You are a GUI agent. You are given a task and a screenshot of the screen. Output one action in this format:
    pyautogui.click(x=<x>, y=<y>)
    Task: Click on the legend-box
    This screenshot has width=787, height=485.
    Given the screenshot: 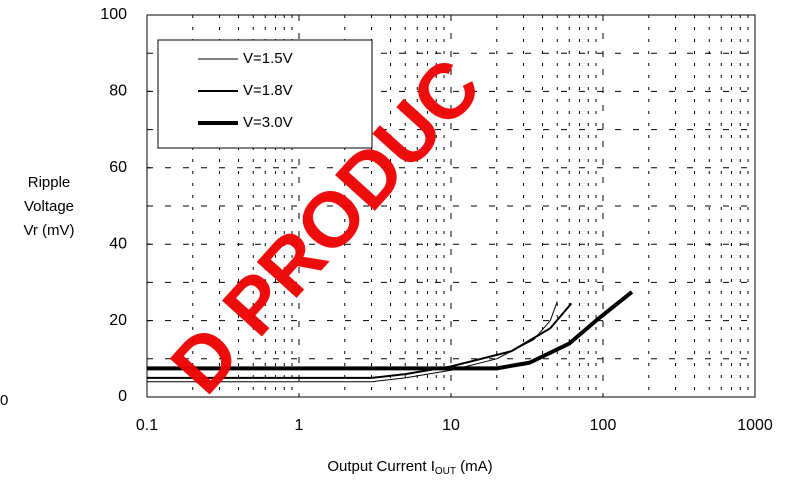 What is the action you would take?
    pyautogui.click(x=265, y=94)
    